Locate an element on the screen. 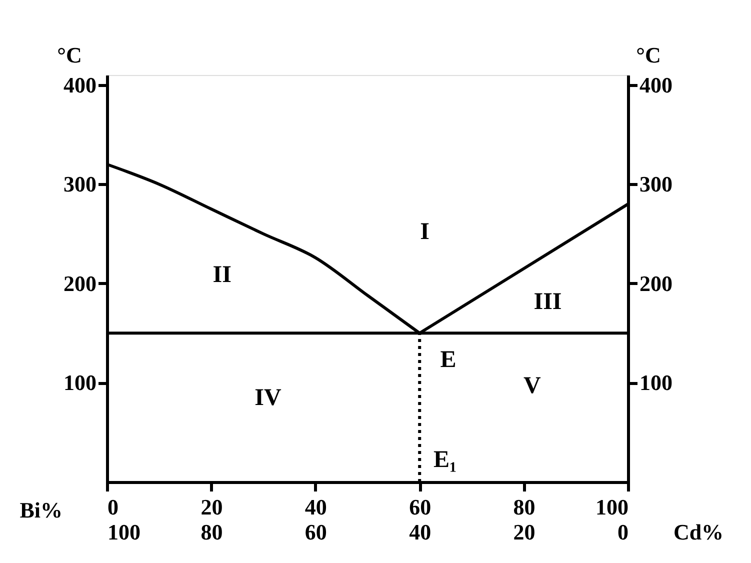  annotation: II is located at coordinates (222, 275).